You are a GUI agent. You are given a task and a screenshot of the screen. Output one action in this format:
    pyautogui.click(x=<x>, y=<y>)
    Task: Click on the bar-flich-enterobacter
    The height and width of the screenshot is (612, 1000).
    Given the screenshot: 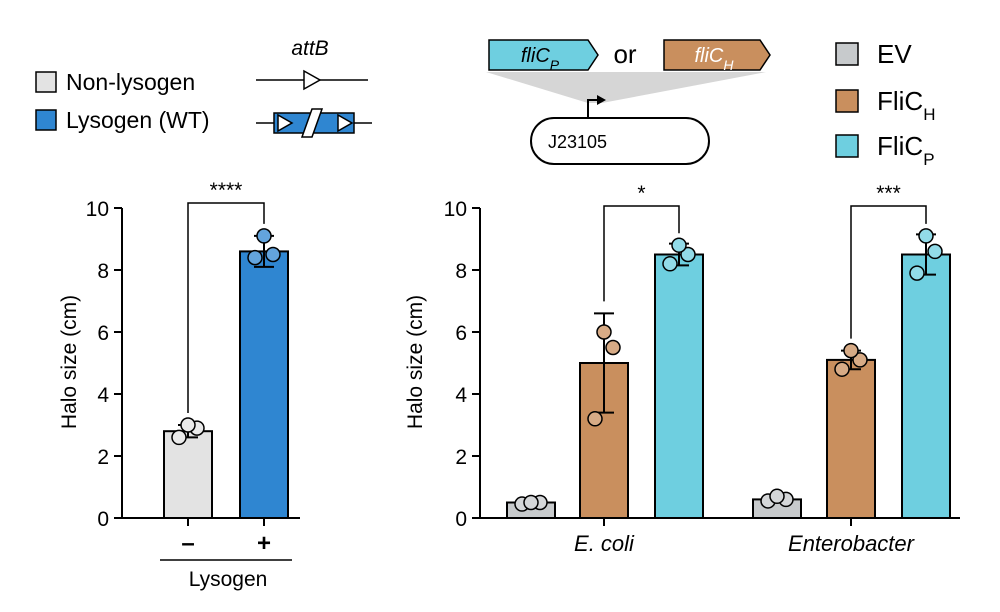 What is the action you would take?
    pyautogui.click(x=851, y=438)
    